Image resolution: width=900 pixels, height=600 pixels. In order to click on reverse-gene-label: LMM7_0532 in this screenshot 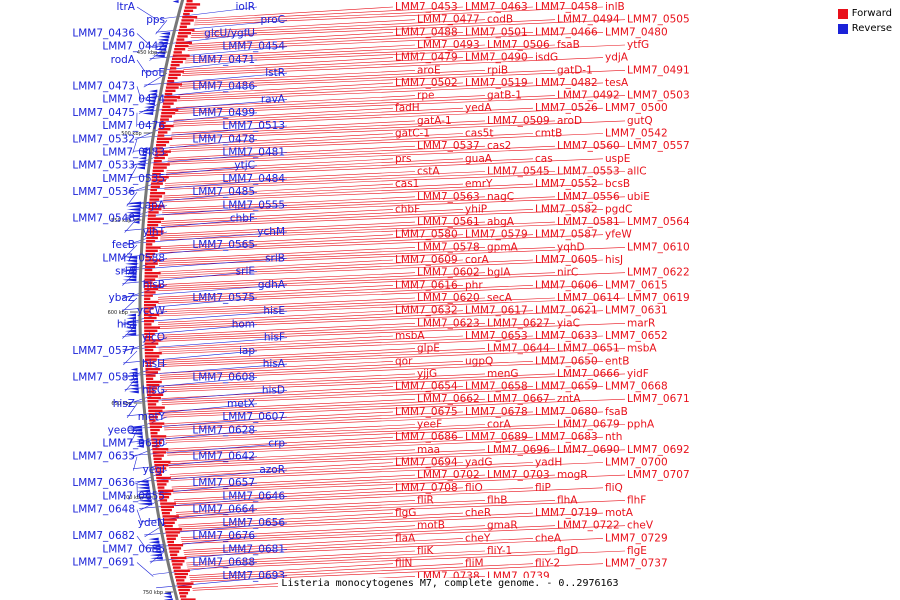, I will do `click(103, 139)`.